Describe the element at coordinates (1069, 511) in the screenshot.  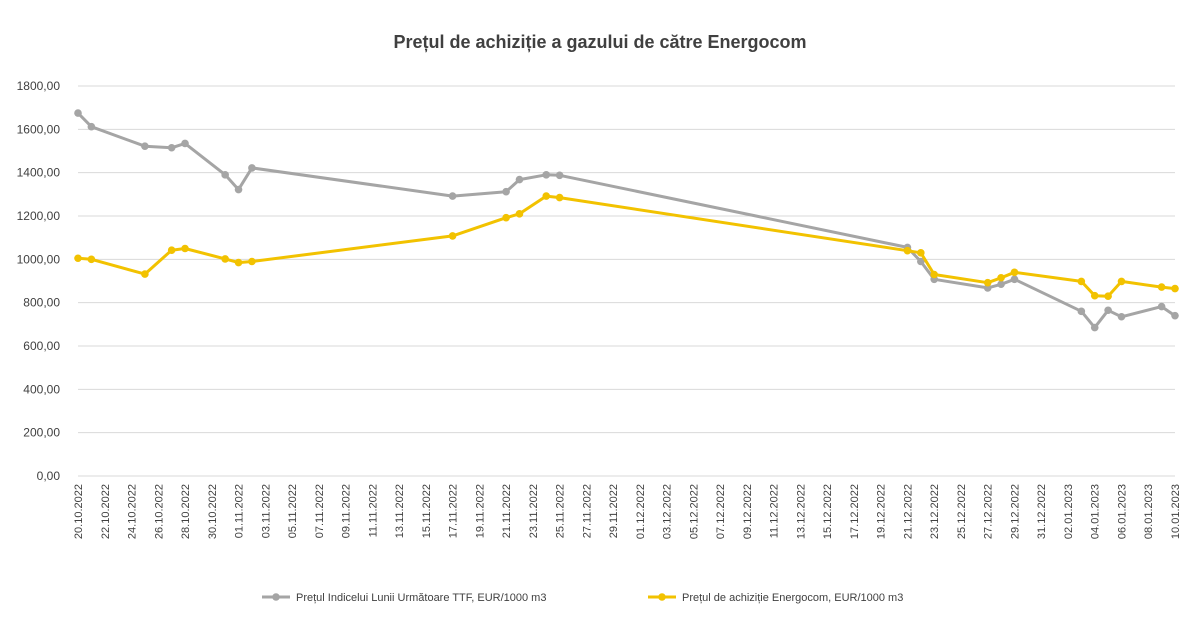
I see `x-tick-label: 02.01.2023` at that location.